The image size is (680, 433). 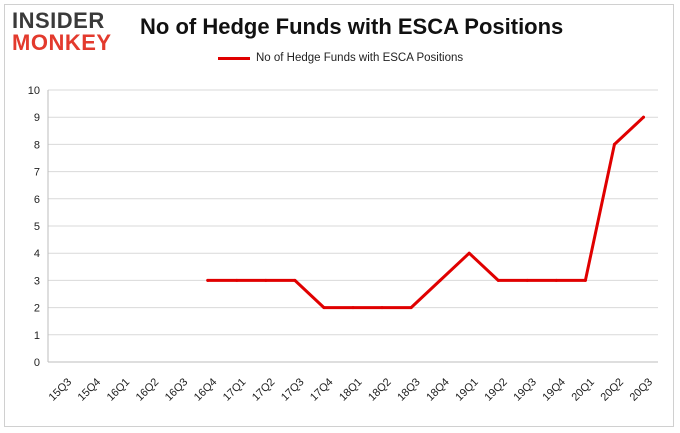 I want to click on x-tick-label: 16Q4, so click(x=206, y=390).